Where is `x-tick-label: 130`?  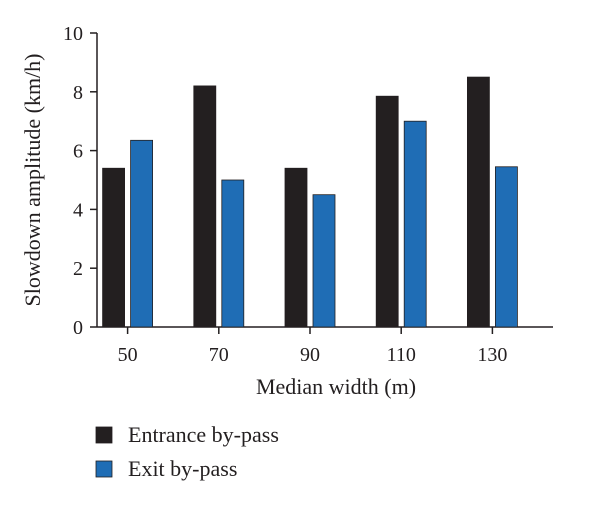
x-tick-label: 130 is located at coordinates (492, 355).